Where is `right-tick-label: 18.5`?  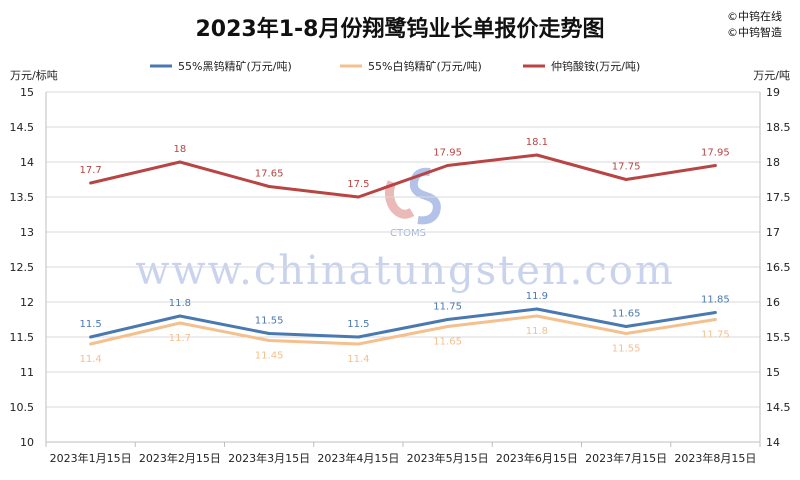 right-tick-label: 18.5 is located at coordinates (778, 127).